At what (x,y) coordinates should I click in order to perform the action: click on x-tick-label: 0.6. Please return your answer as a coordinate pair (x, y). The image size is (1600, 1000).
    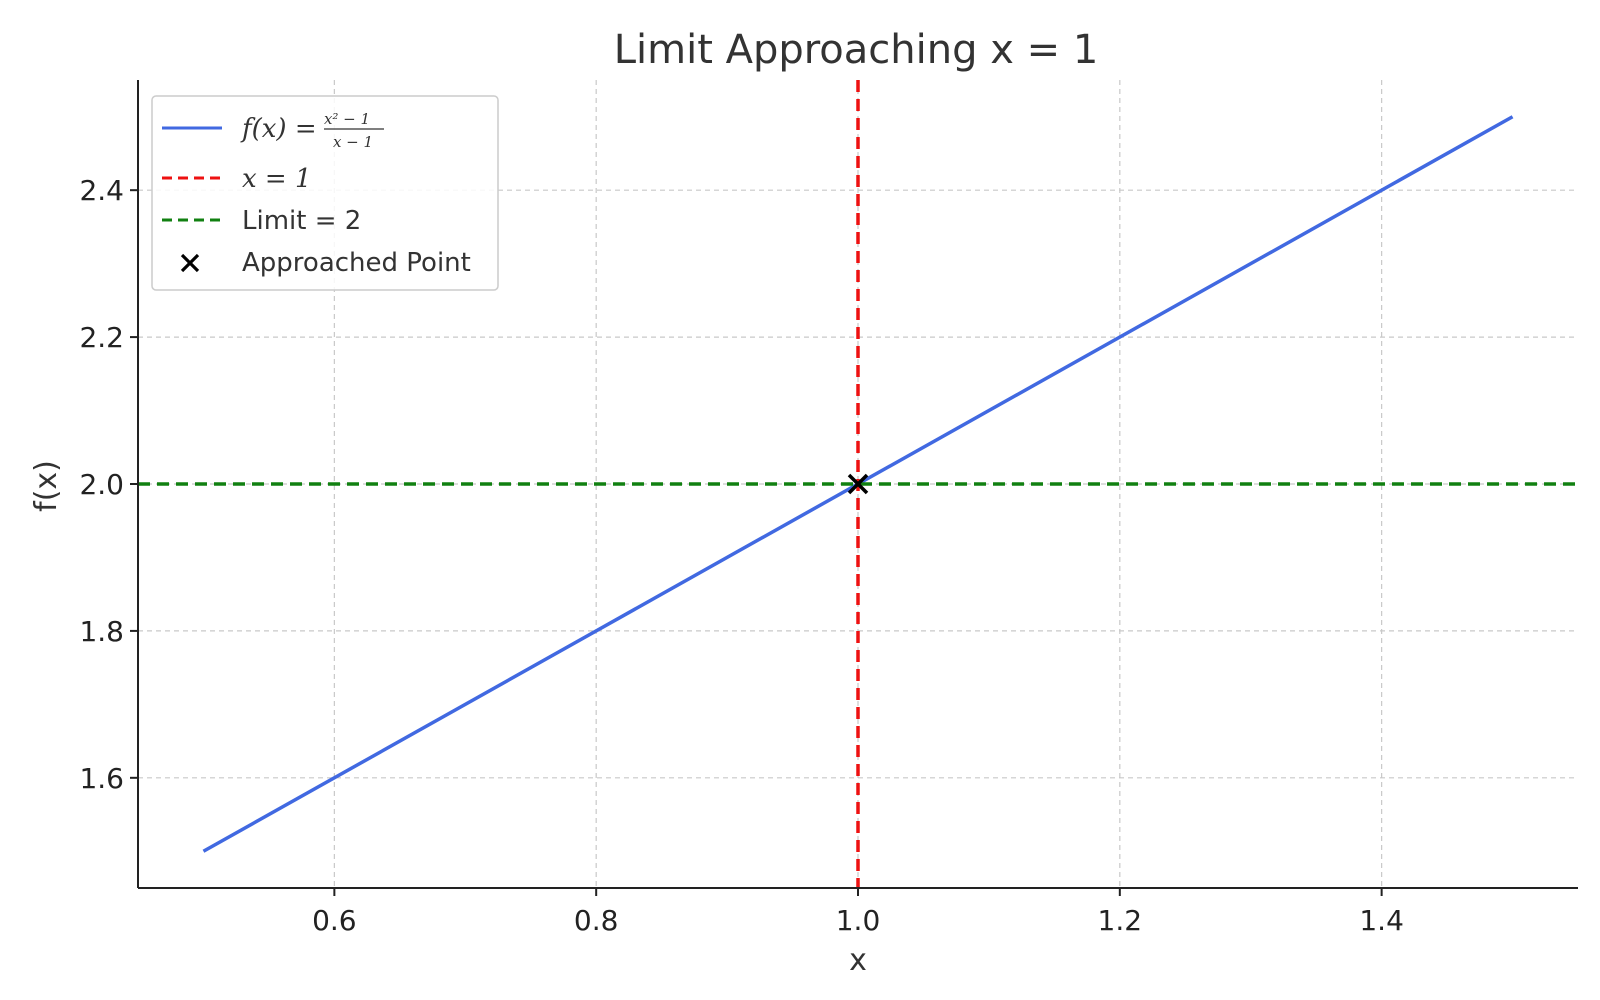
    Looking at the image, I should click on (334, 920).